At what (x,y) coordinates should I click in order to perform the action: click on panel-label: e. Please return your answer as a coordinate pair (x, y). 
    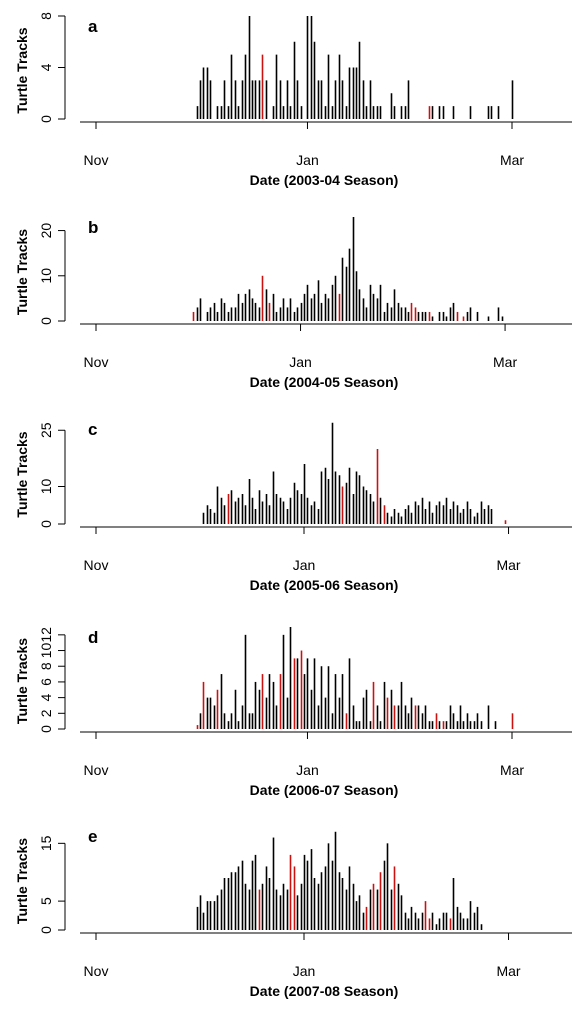
    Looking at the image, I should click on (92, 836).